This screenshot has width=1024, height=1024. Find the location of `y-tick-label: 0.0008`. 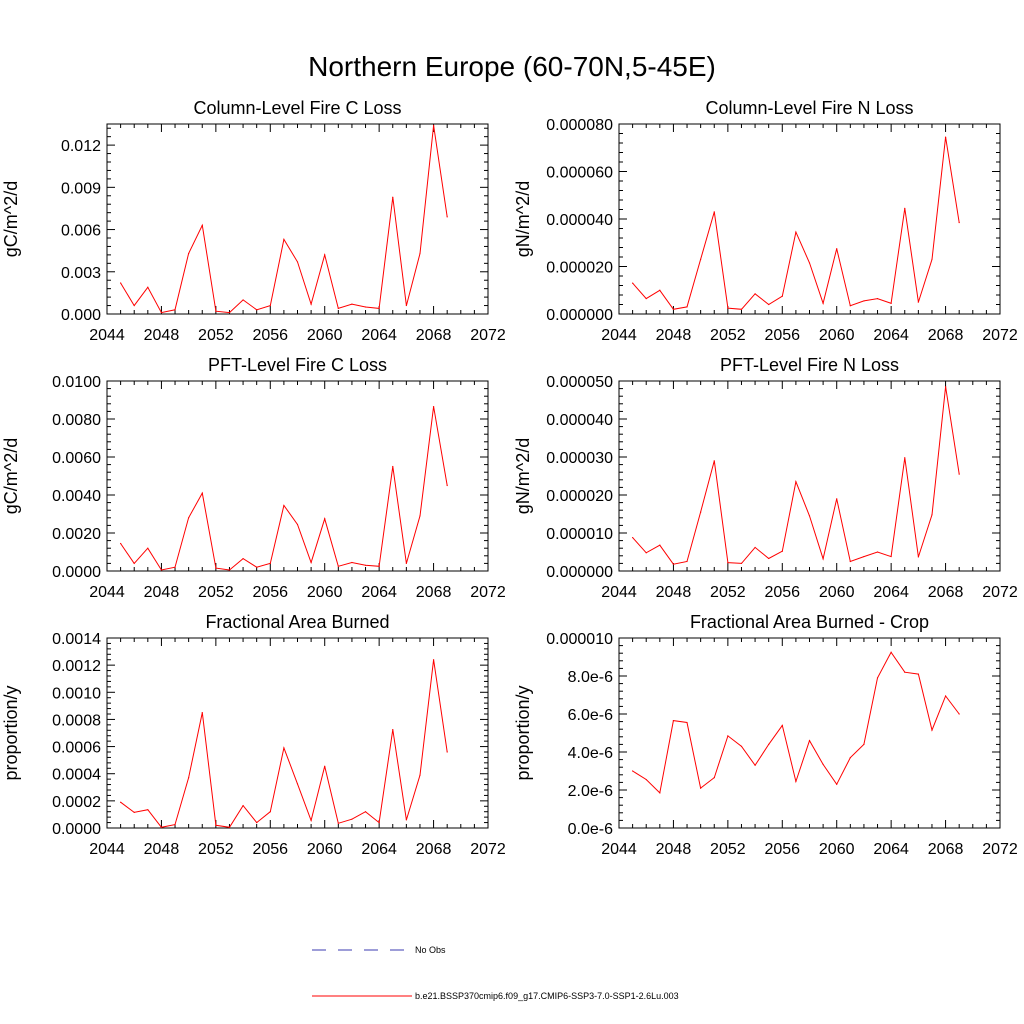

y-tick-label: 0.0008 is located at coordinates (76, 720).